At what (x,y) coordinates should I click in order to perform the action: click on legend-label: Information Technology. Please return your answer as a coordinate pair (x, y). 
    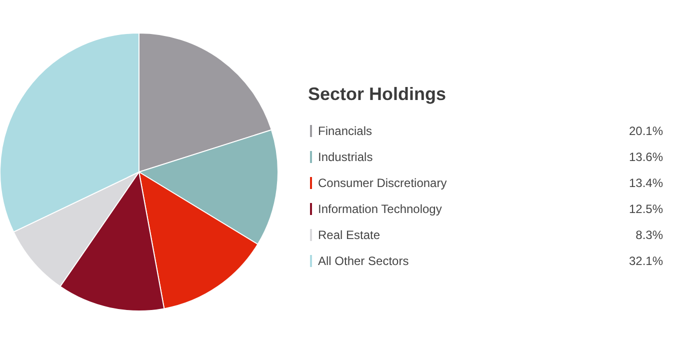
    Looking at the image, I should click on (380, 209).